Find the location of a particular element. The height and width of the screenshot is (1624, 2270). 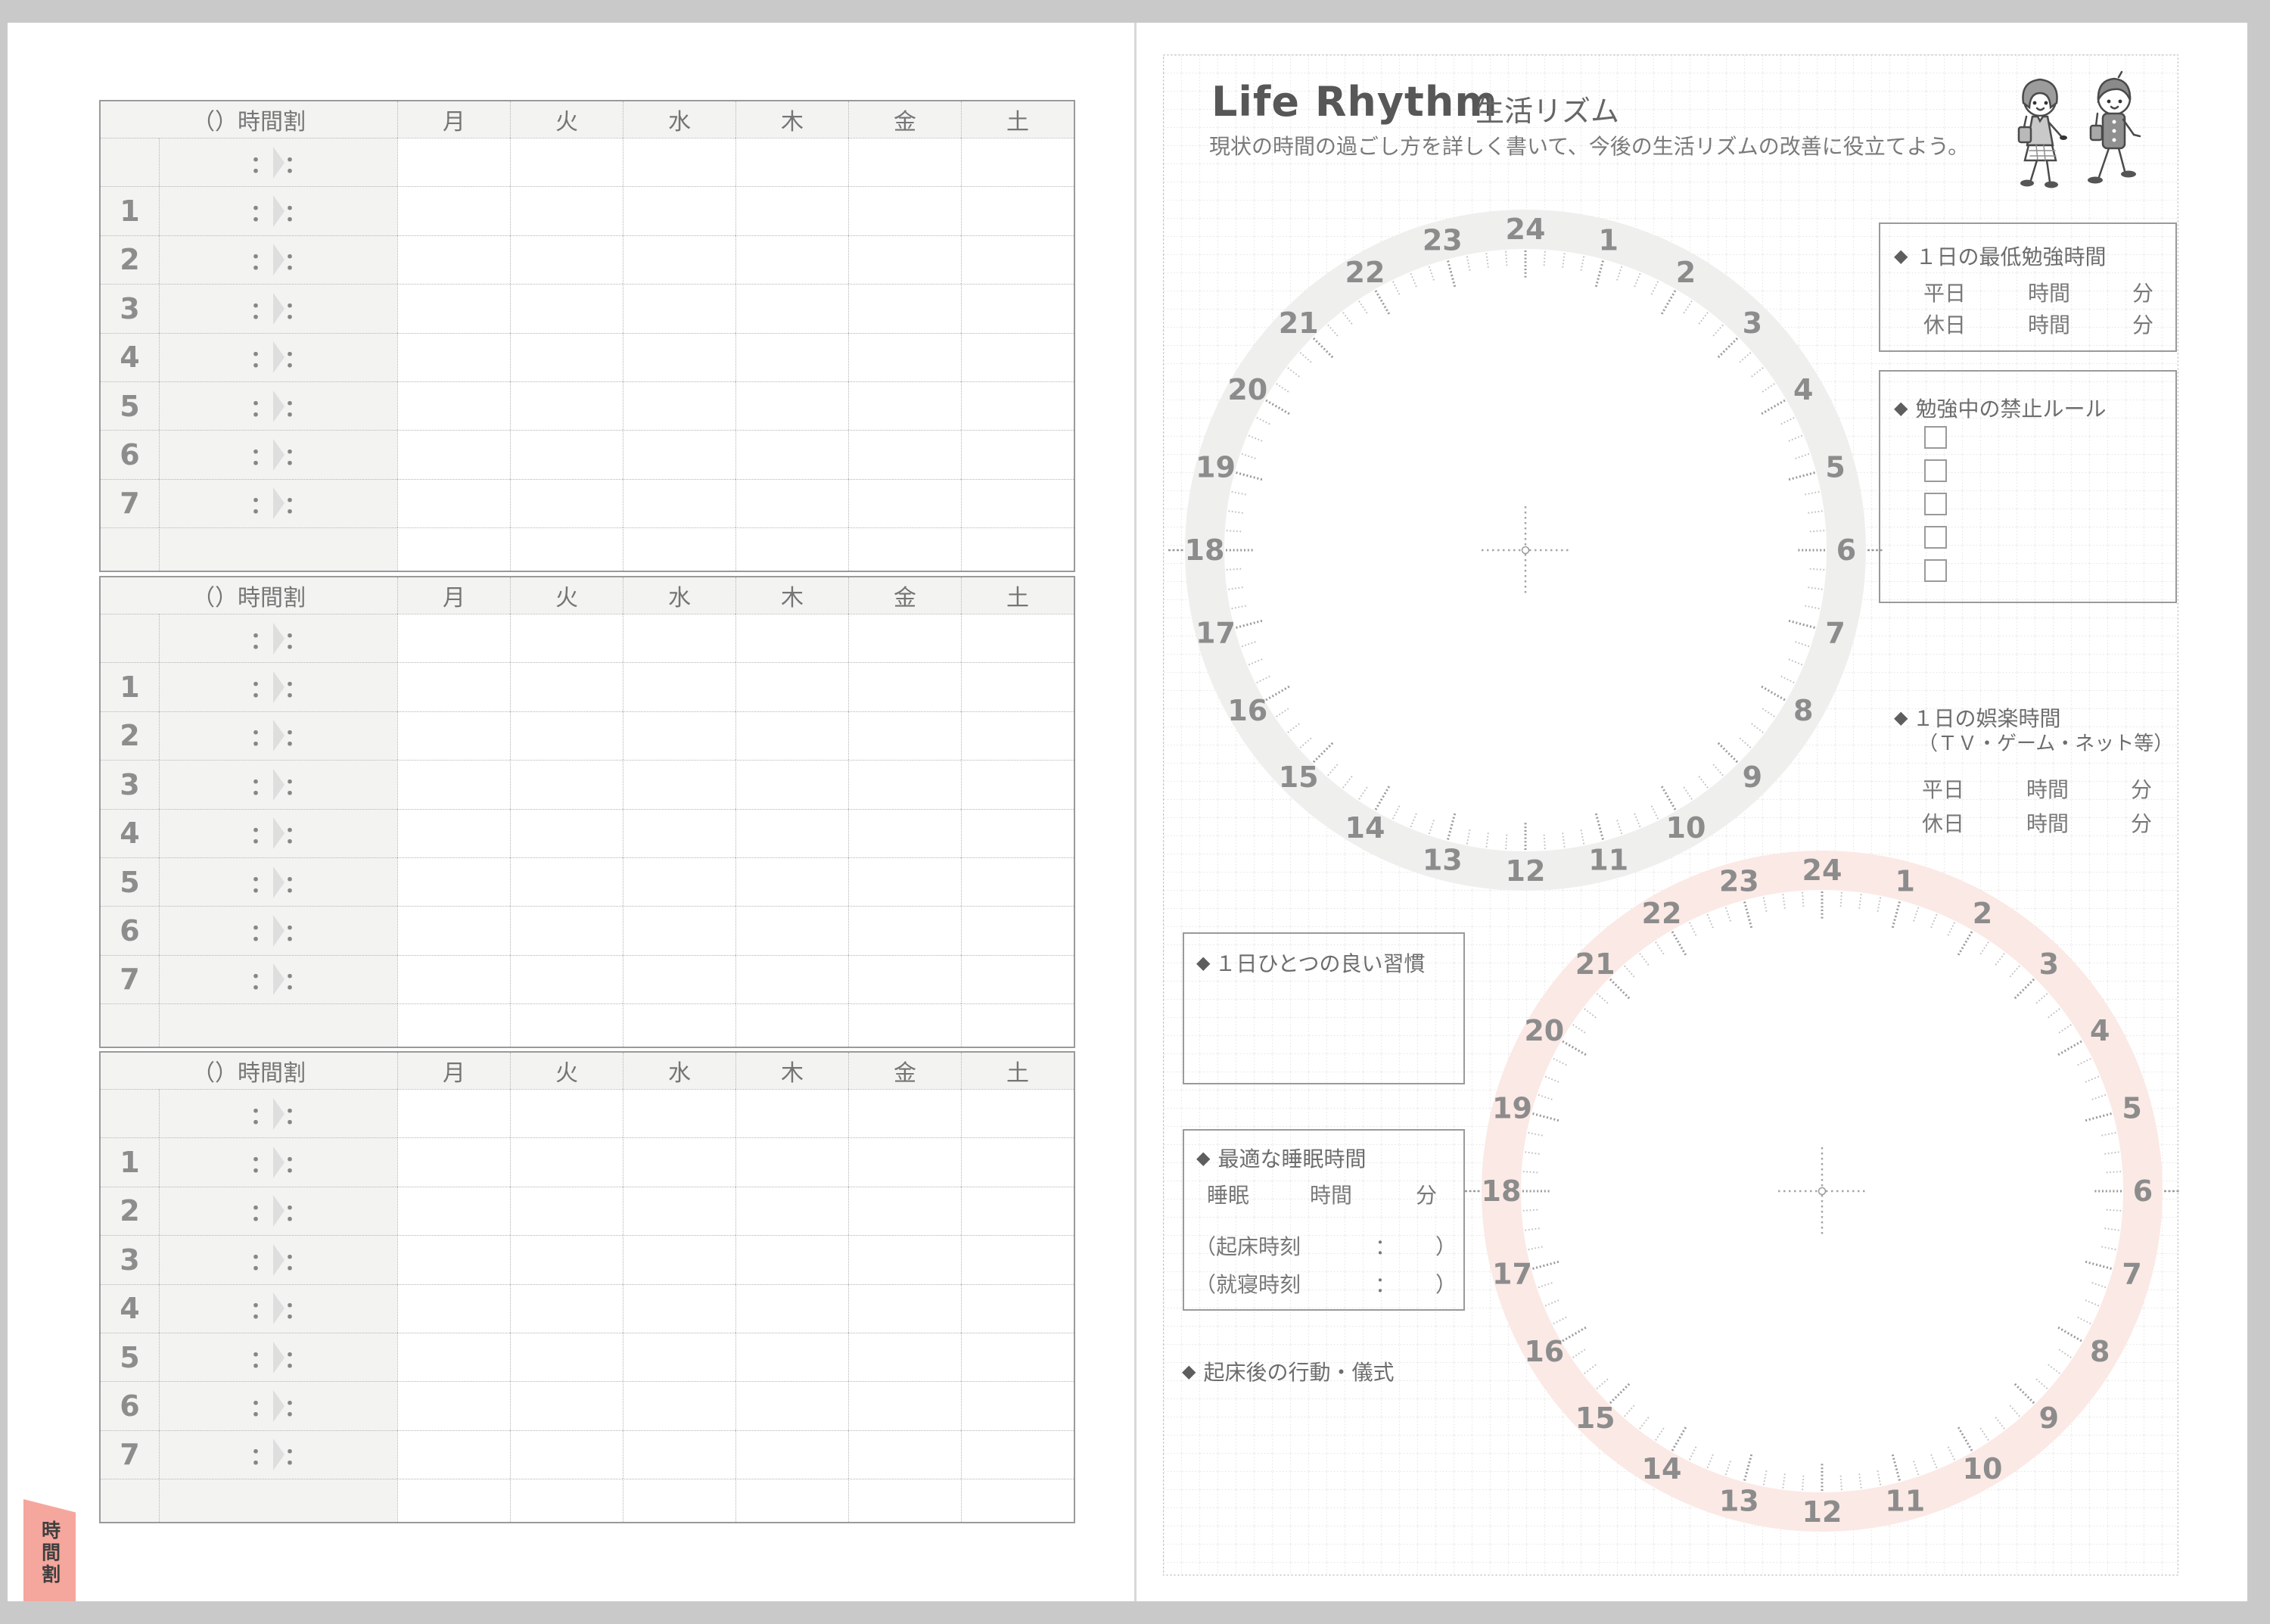

study-weekday-row: 平日 時間 分 is located at coordinates (2029, 291).